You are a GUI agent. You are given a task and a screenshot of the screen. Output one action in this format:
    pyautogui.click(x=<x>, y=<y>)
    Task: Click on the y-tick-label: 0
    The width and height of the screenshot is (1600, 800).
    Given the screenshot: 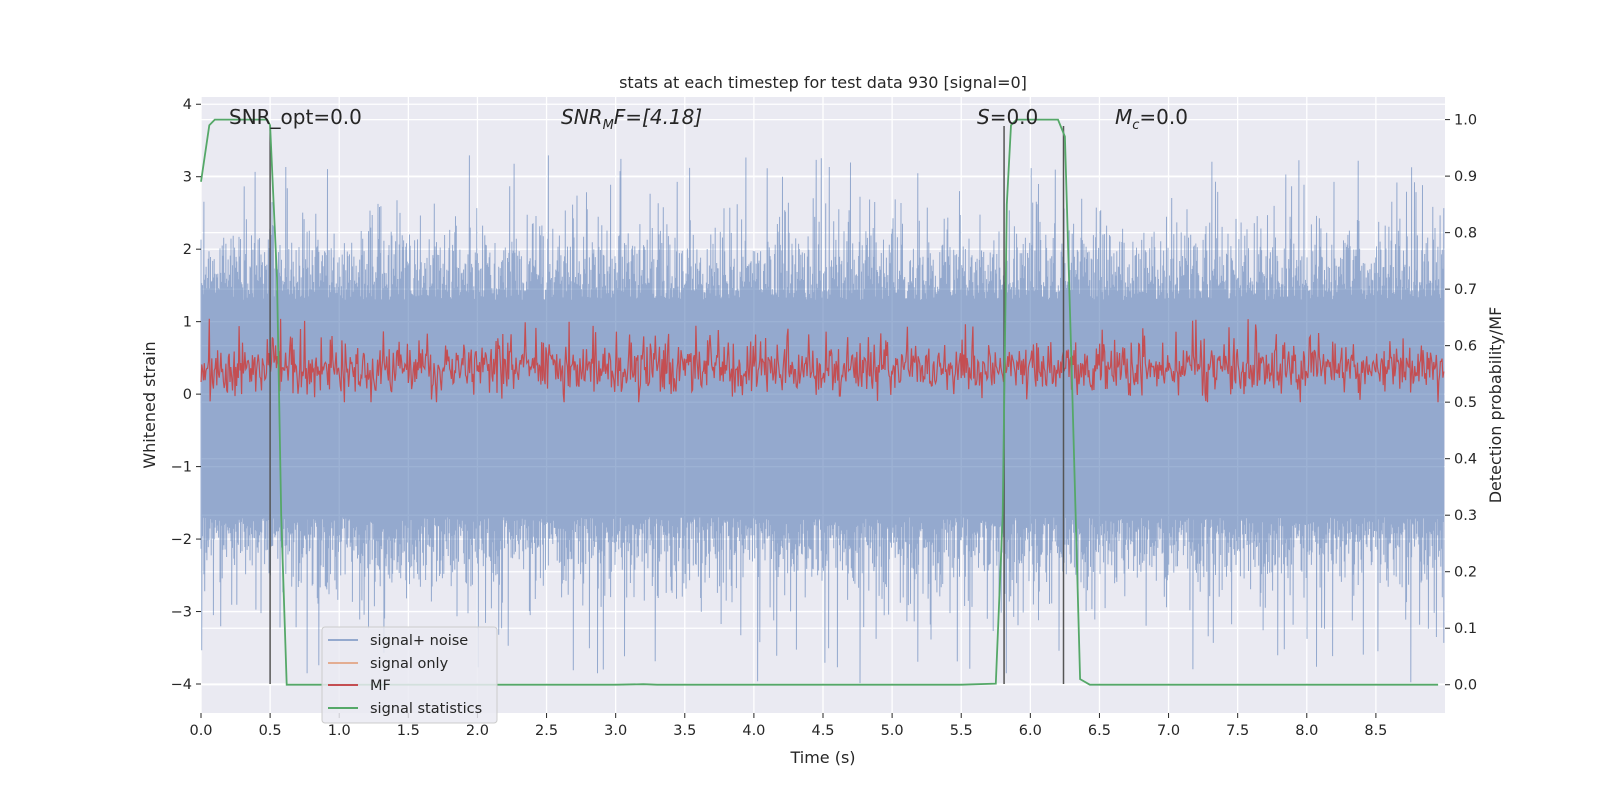 What is the action you would take?
    pyautogui.click(x=187, y=395)
    